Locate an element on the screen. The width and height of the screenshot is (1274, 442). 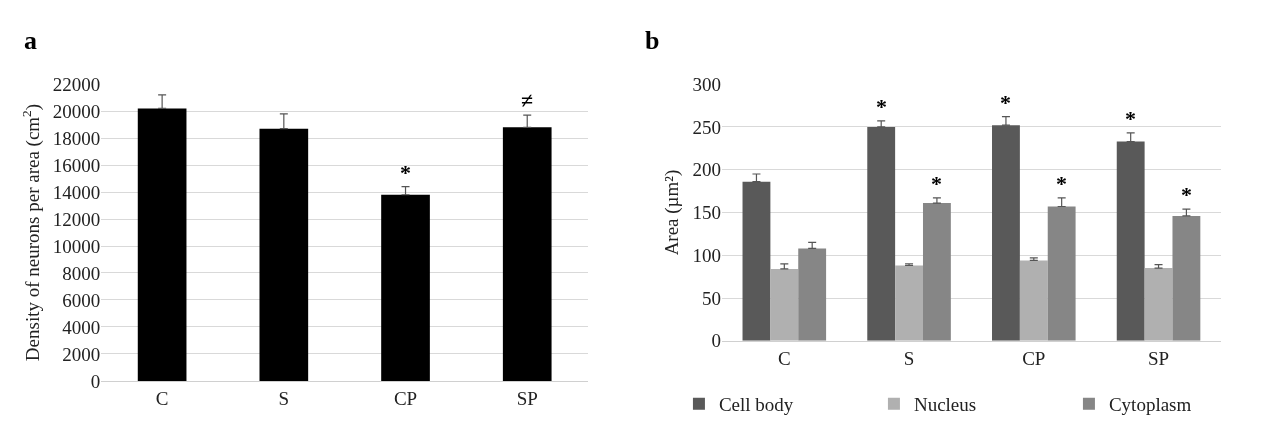
y-tick-label: 300 is located at coordinates (706, 84).